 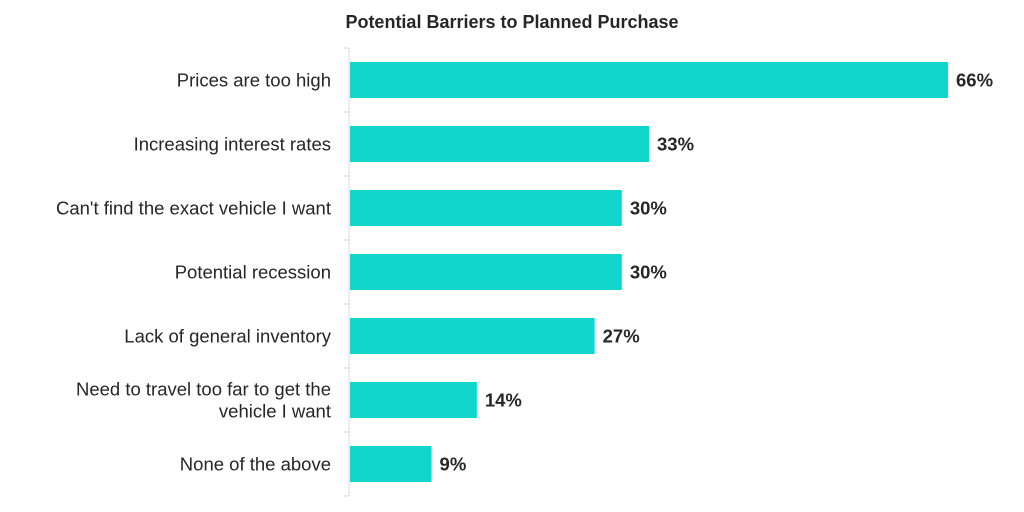 I want to click on value-label: 33%, so click(x=675, y=144).